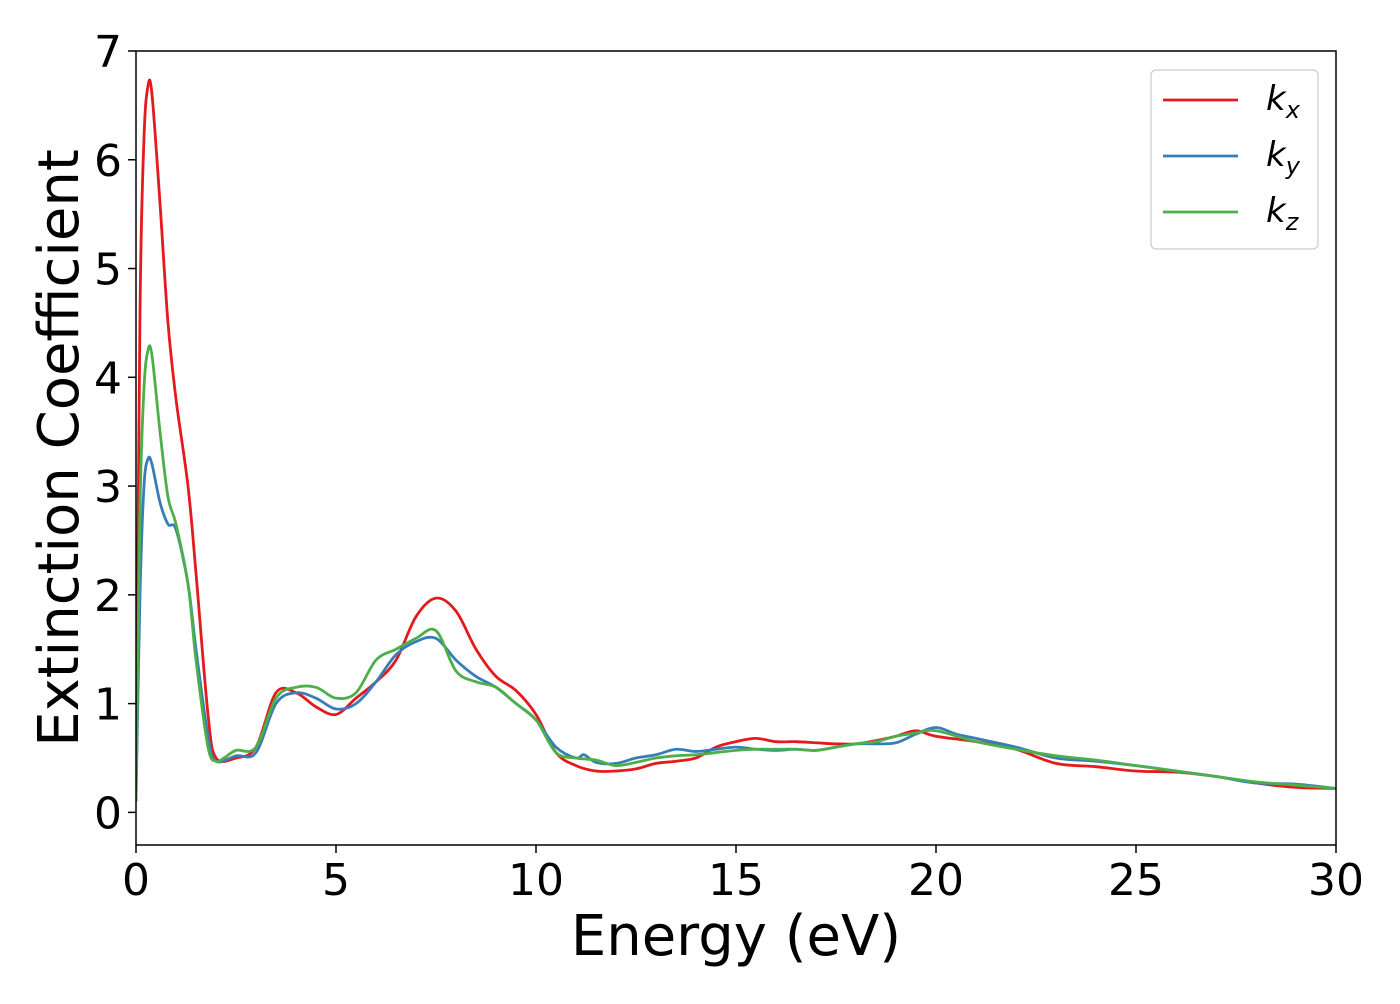  I want to click on x-tick-label: 30, so click(1336, 880).